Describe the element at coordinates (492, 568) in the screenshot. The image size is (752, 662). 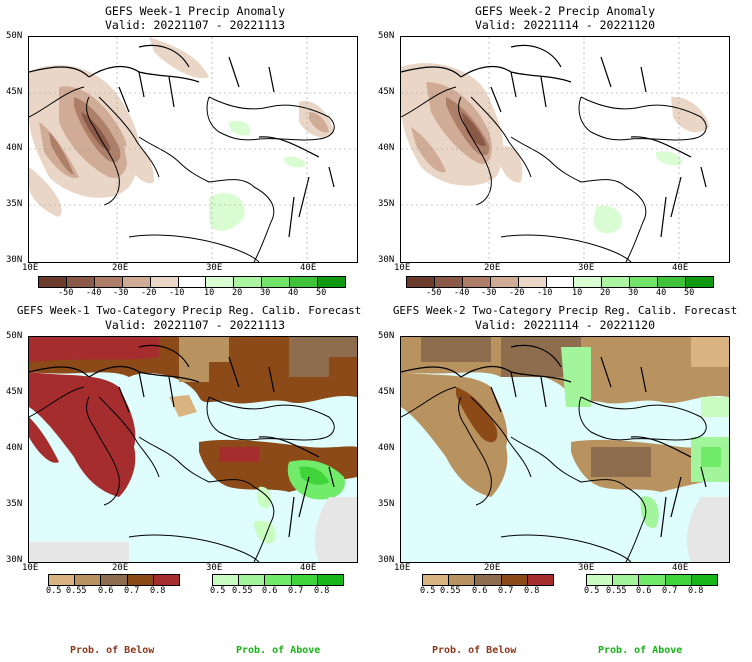
I see `p4-lon-20: 20E` at that location.